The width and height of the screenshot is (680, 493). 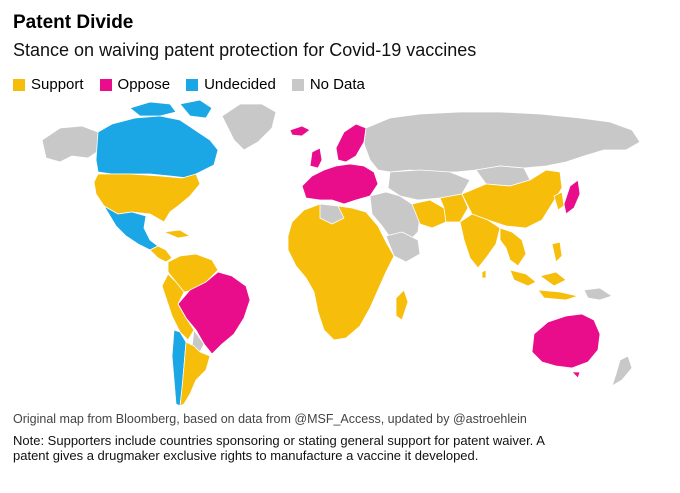 What do you see at coordinates (337, 84) in the screenshot?
I see `legend-label-nodata: No Data` at bounding box center [337, 84].